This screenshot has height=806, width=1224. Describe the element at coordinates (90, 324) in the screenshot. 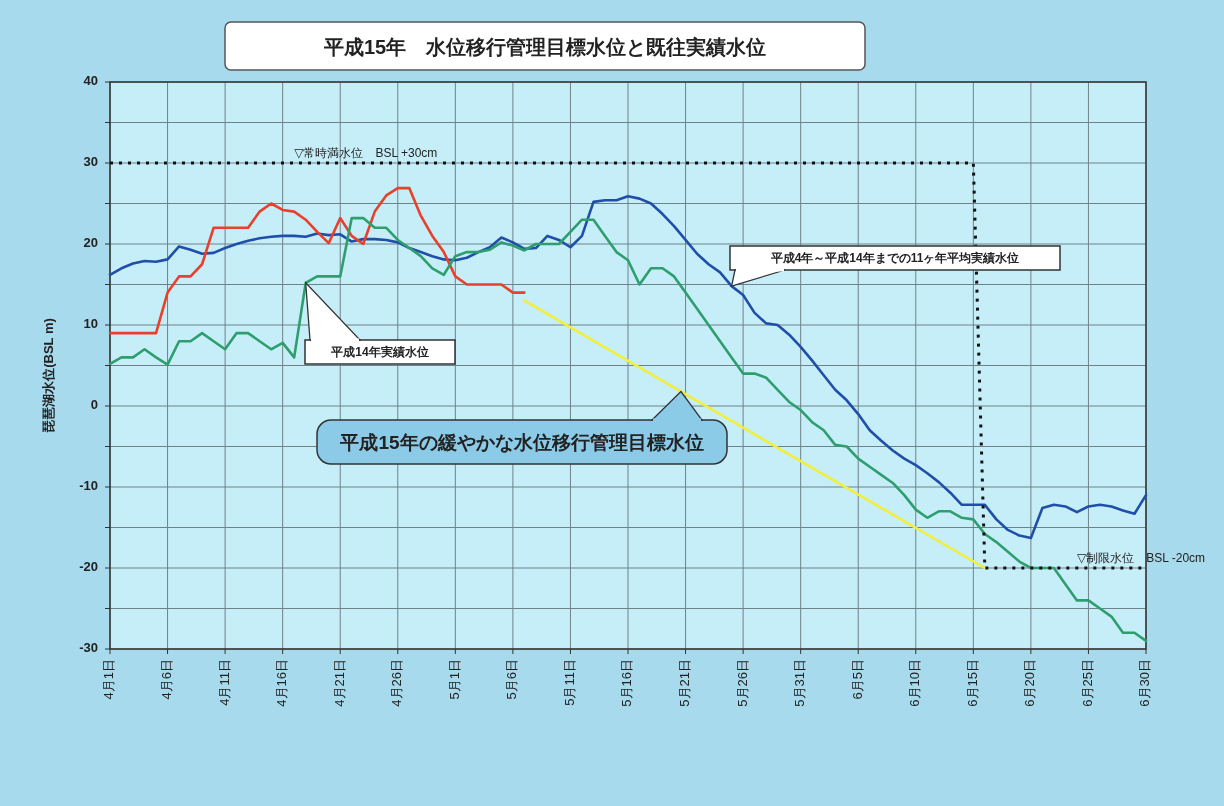

I see `y-tick-label: 10` at that location.